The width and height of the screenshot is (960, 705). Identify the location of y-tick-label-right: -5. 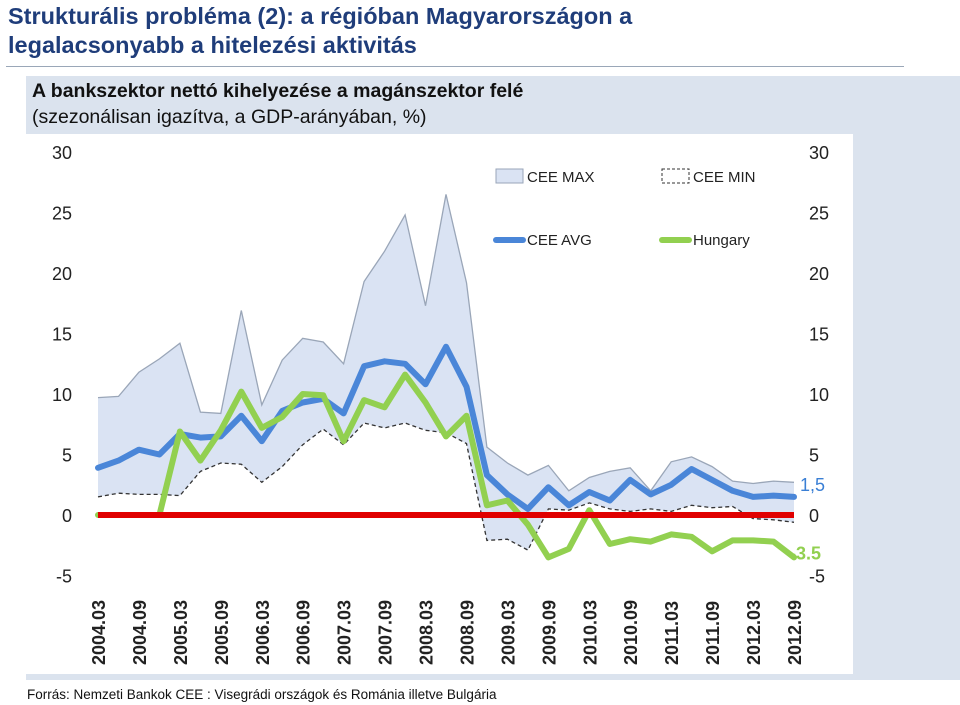
(817, 577).